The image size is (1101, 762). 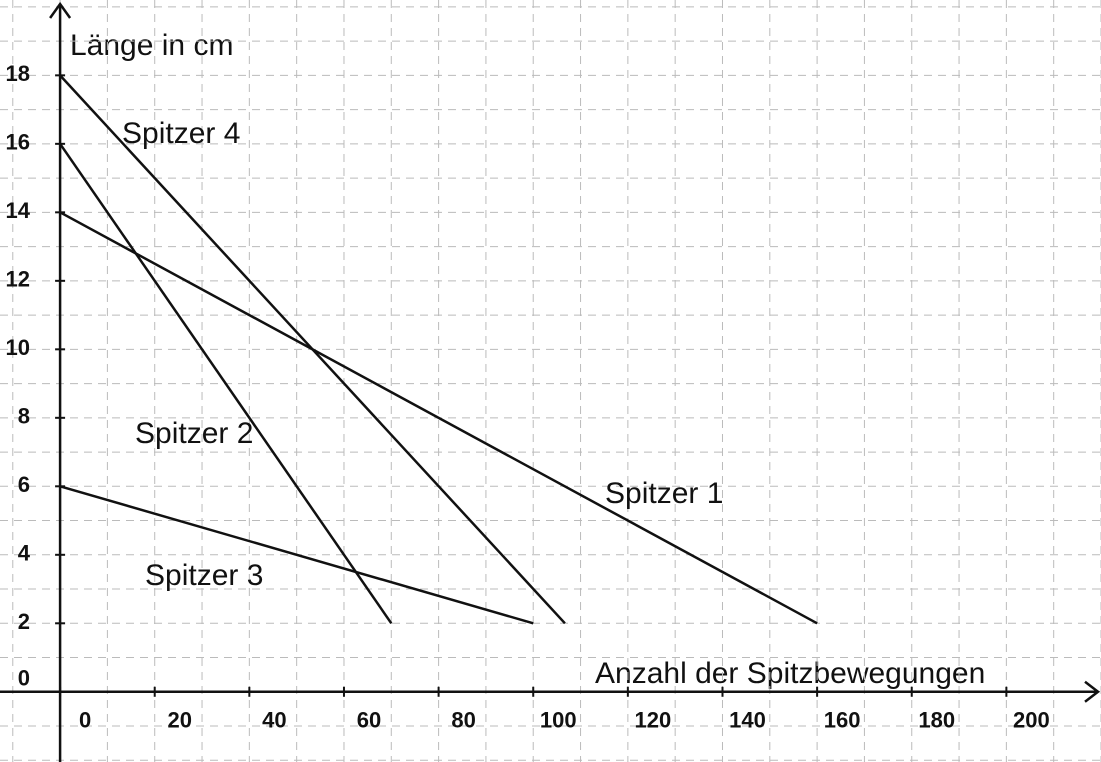 What do you see at coordinates (24, 416) in the screenshot?
I see `y-tick-label: 8` at bounding box center [24, 416].